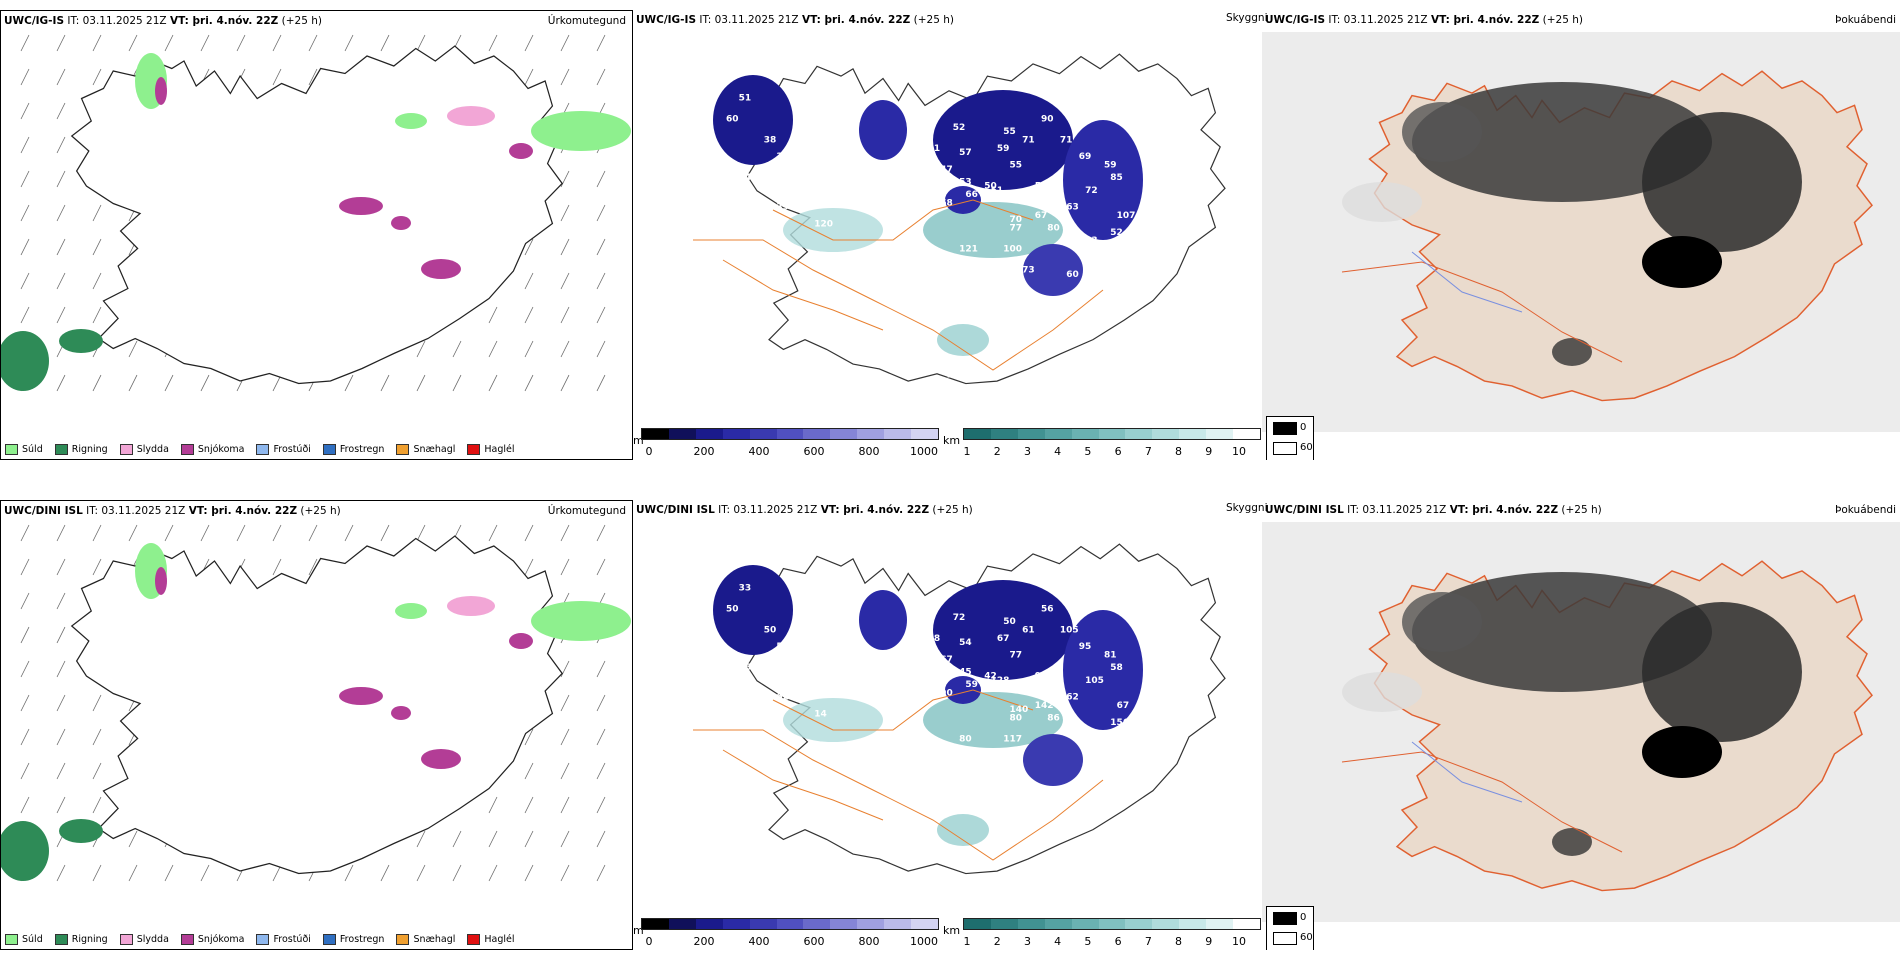 The image size is (1900, 955). I want to click on ceiling-value-label: 55, so click(1016, 166).